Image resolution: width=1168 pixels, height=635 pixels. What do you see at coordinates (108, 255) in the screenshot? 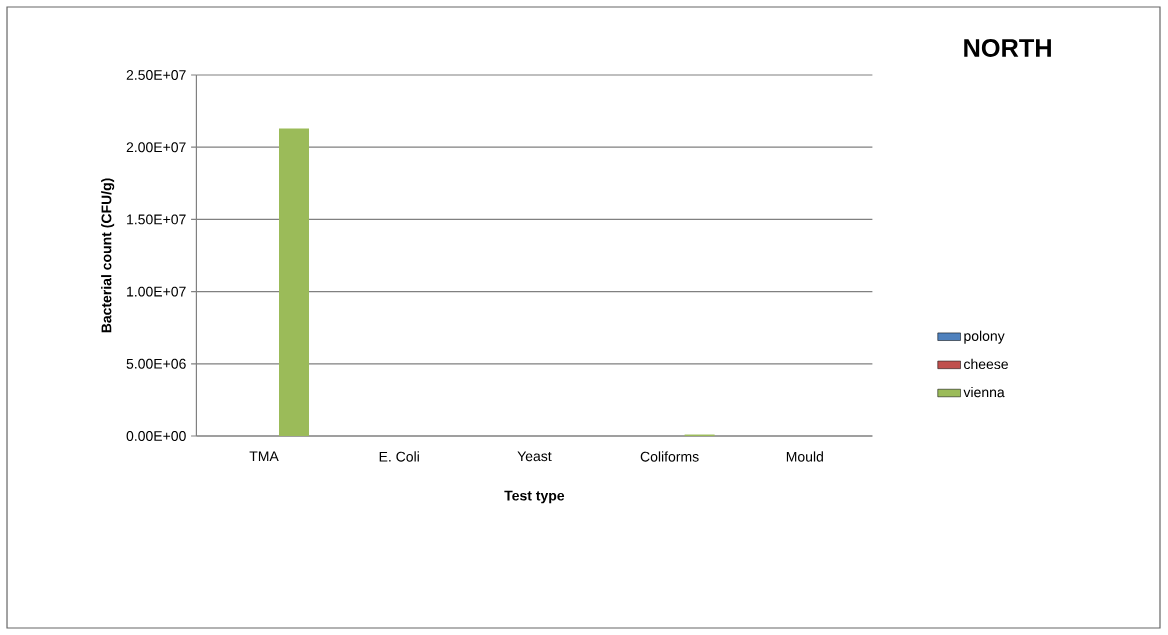
I see `y-axis-title: Bacterial count (CFU/g)` at bounding box center [108, 255].